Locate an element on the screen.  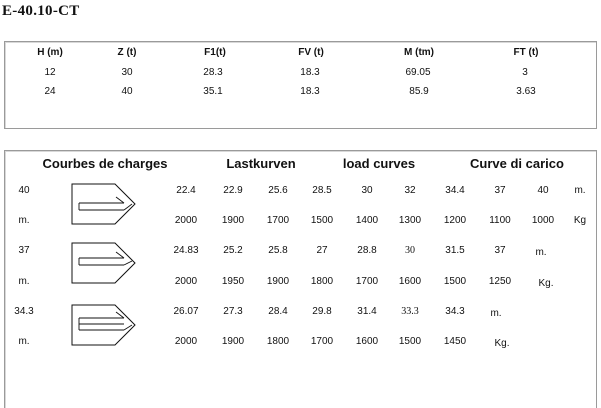
load-value: 1450 is located at coordinates (455, 341).